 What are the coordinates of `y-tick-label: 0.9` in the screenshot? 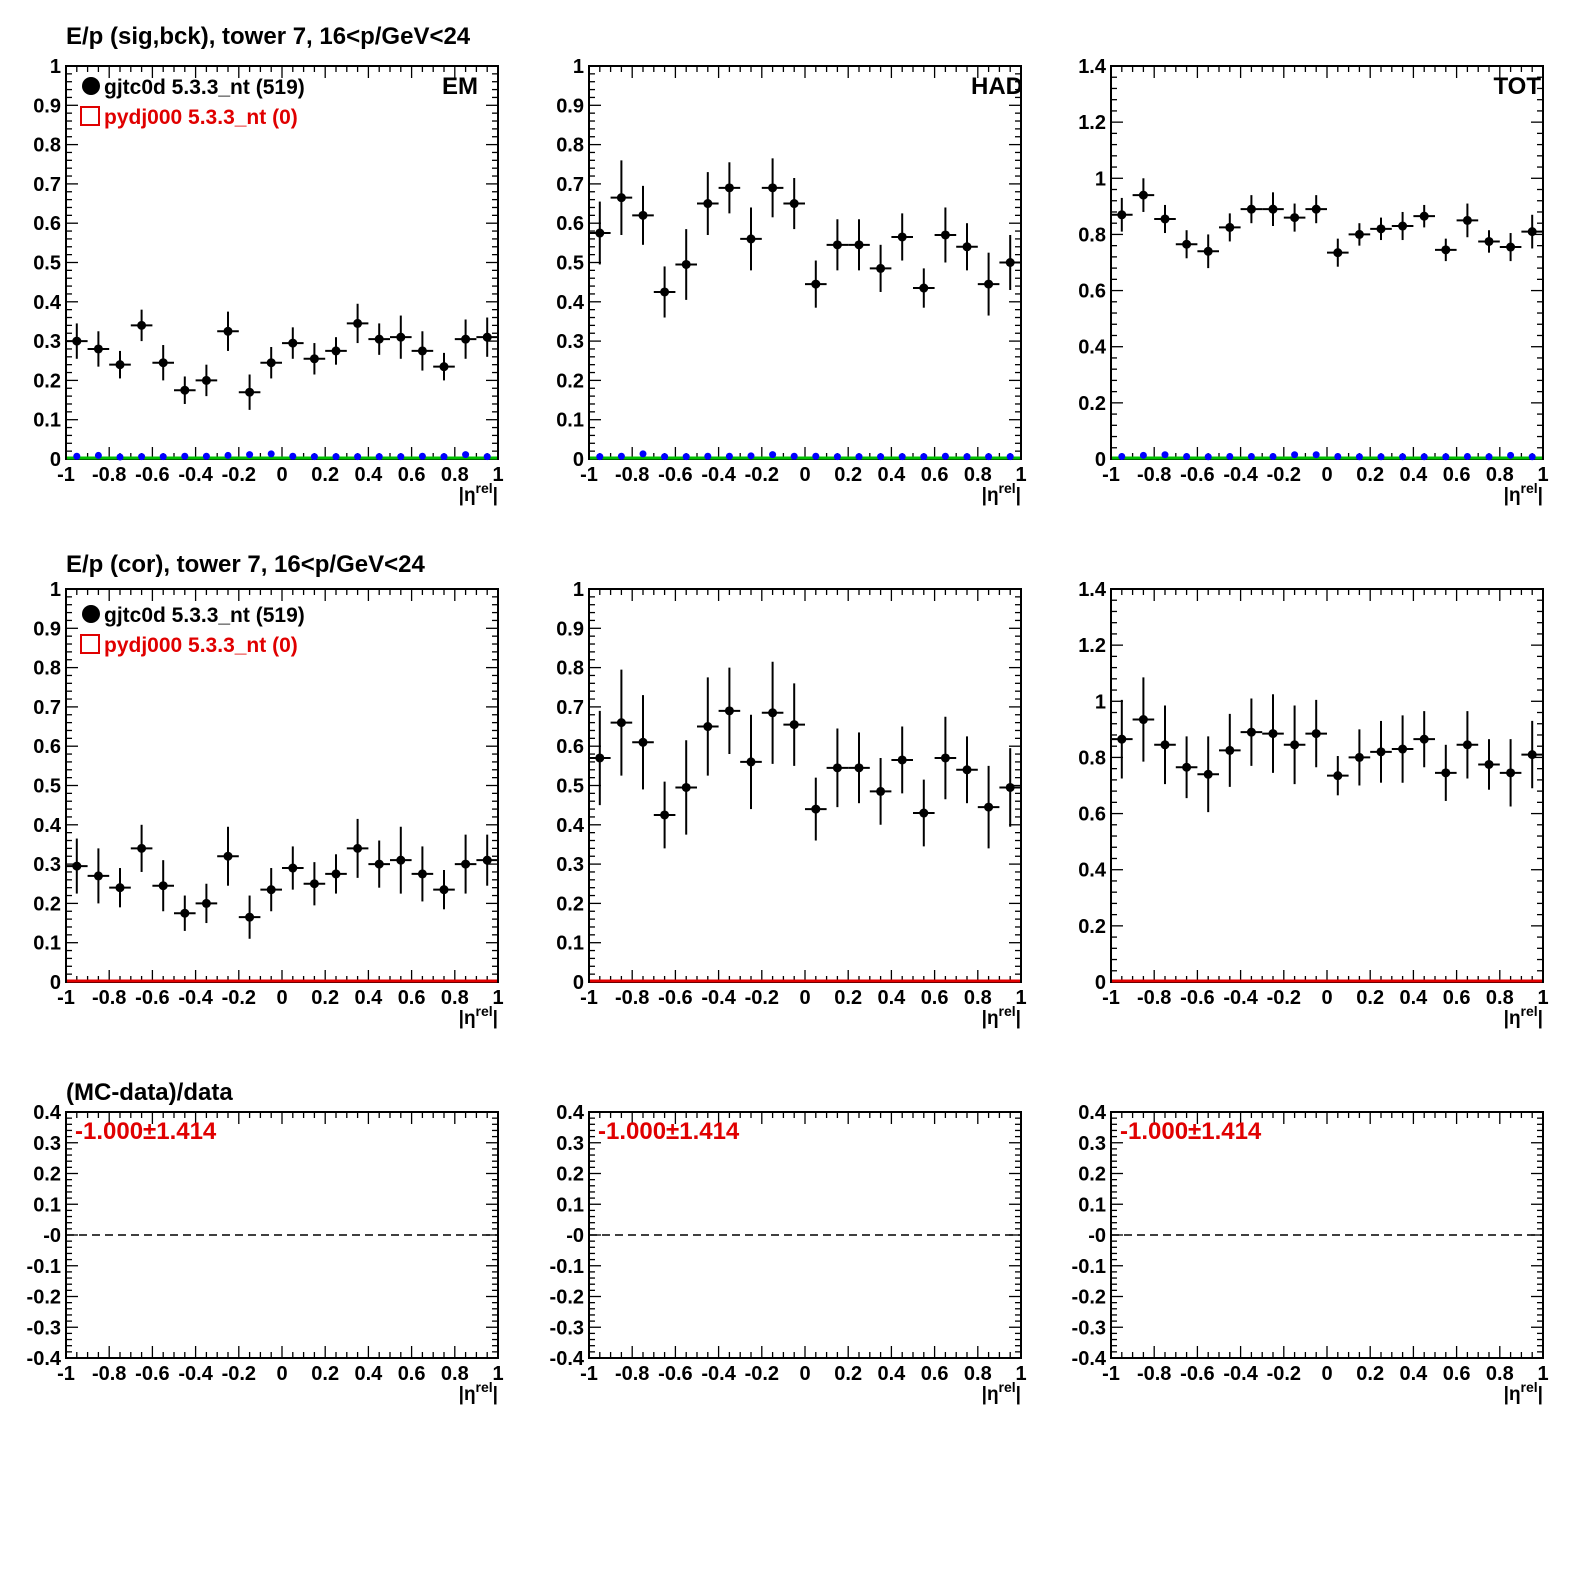 It's located at (570, 106).